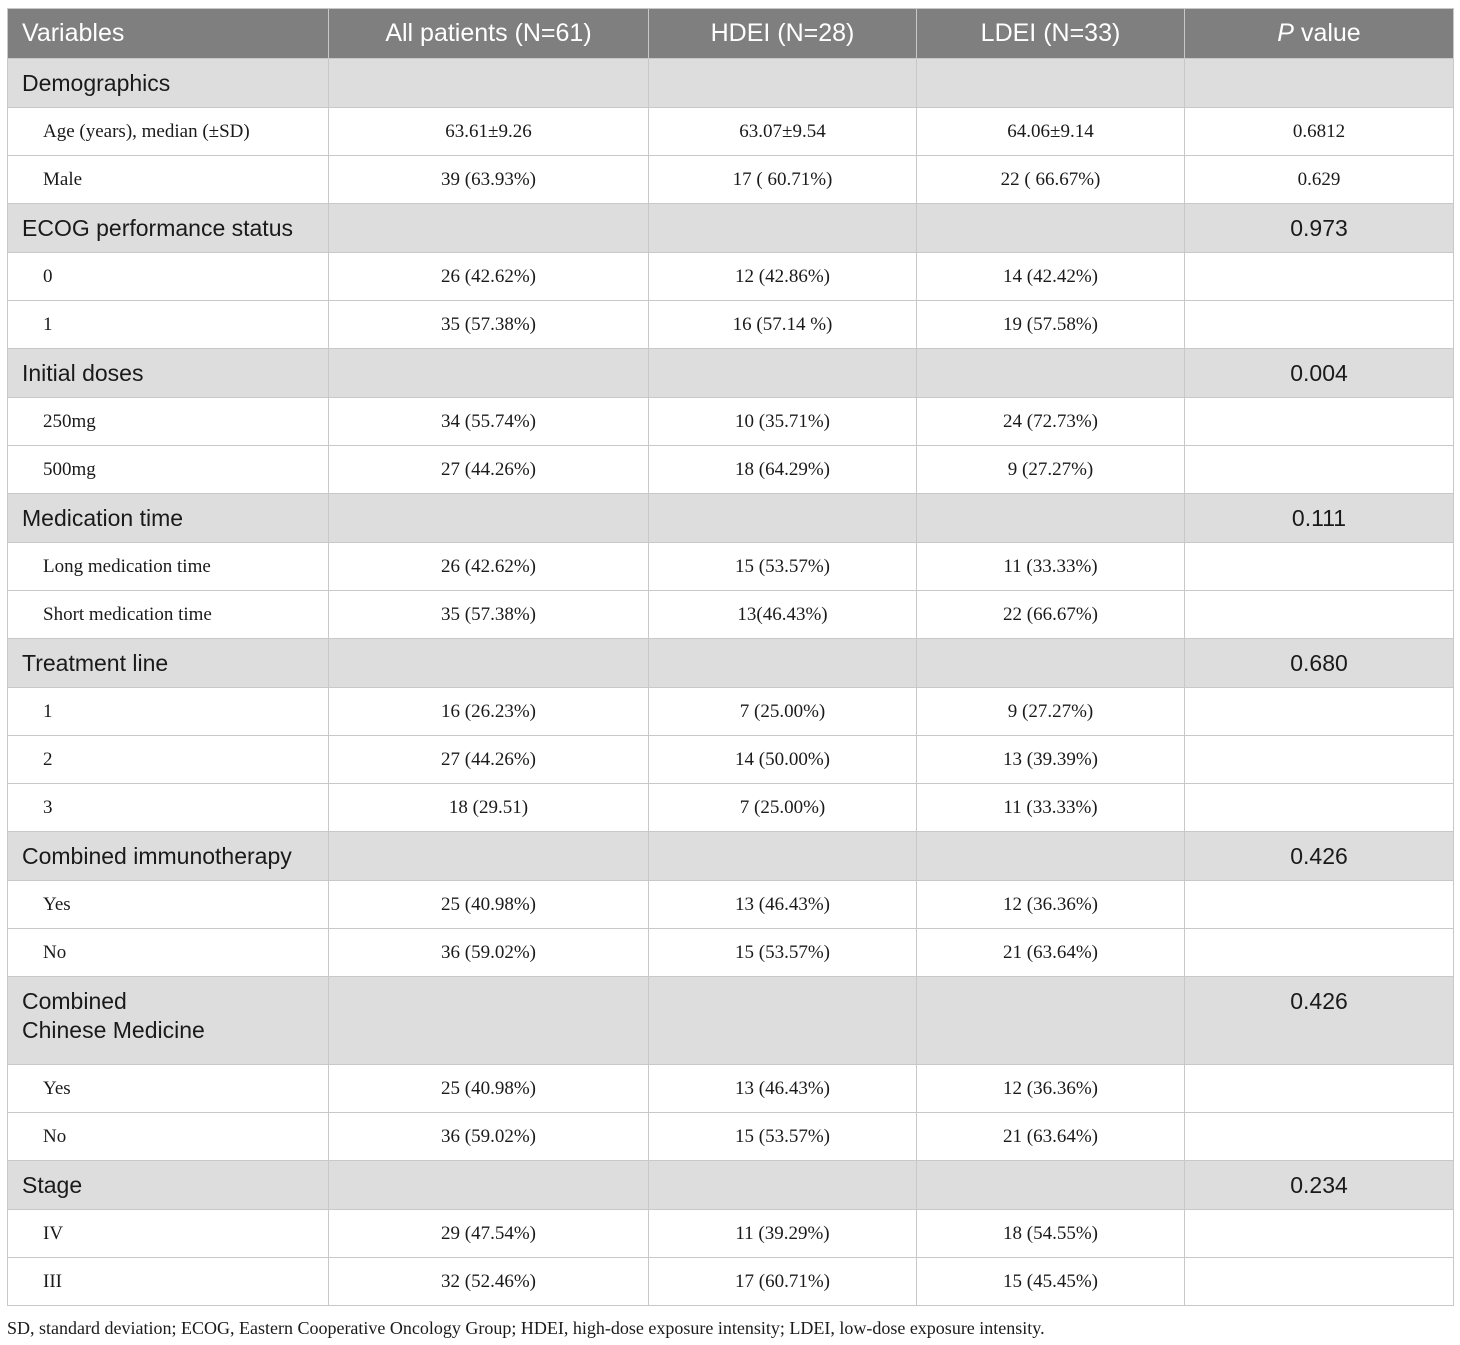 This screenshot has height=1345, width=1460. Describe the element at coordinates (1050, 324) in the screenshot. I see `ldei-cell: 19 (57.58%)` at that location.